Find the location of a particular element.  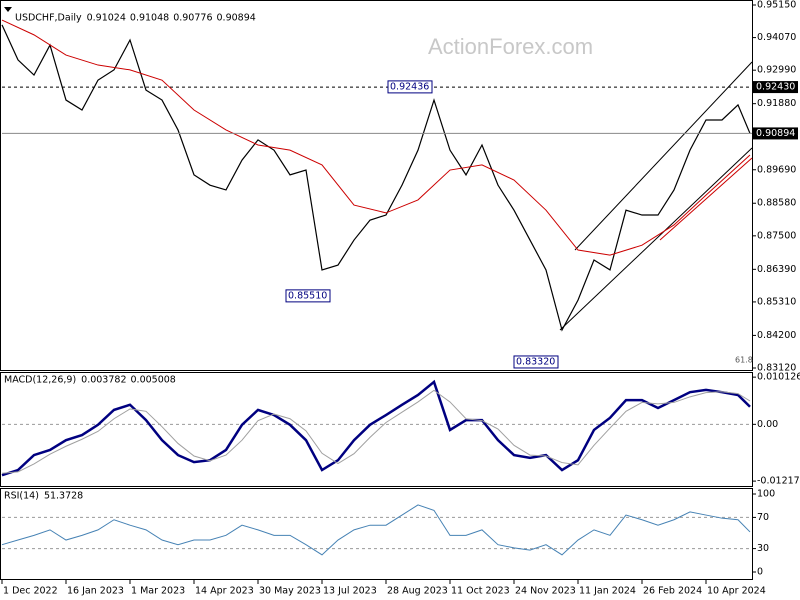

trend-line is located at coordinates (706, 199).